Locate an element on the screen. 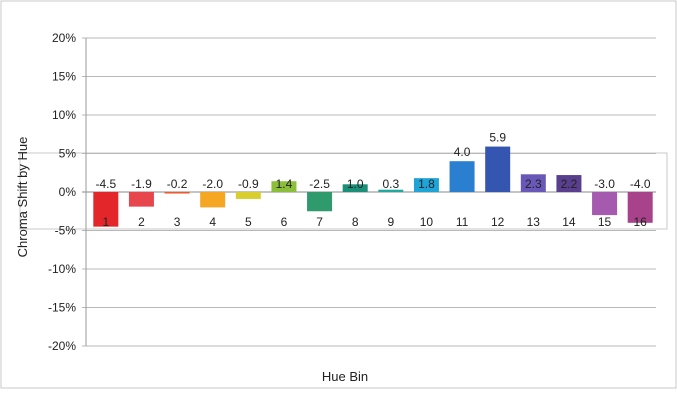 This screenshot has width=677, height=394. data-label: -4.5 is located at coordinates (105, 184).